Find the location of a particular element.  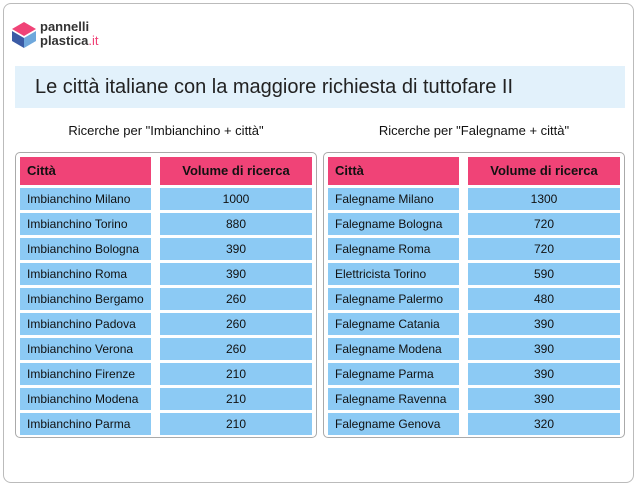

logo-word: plastica is located at coordinates (64, 40).